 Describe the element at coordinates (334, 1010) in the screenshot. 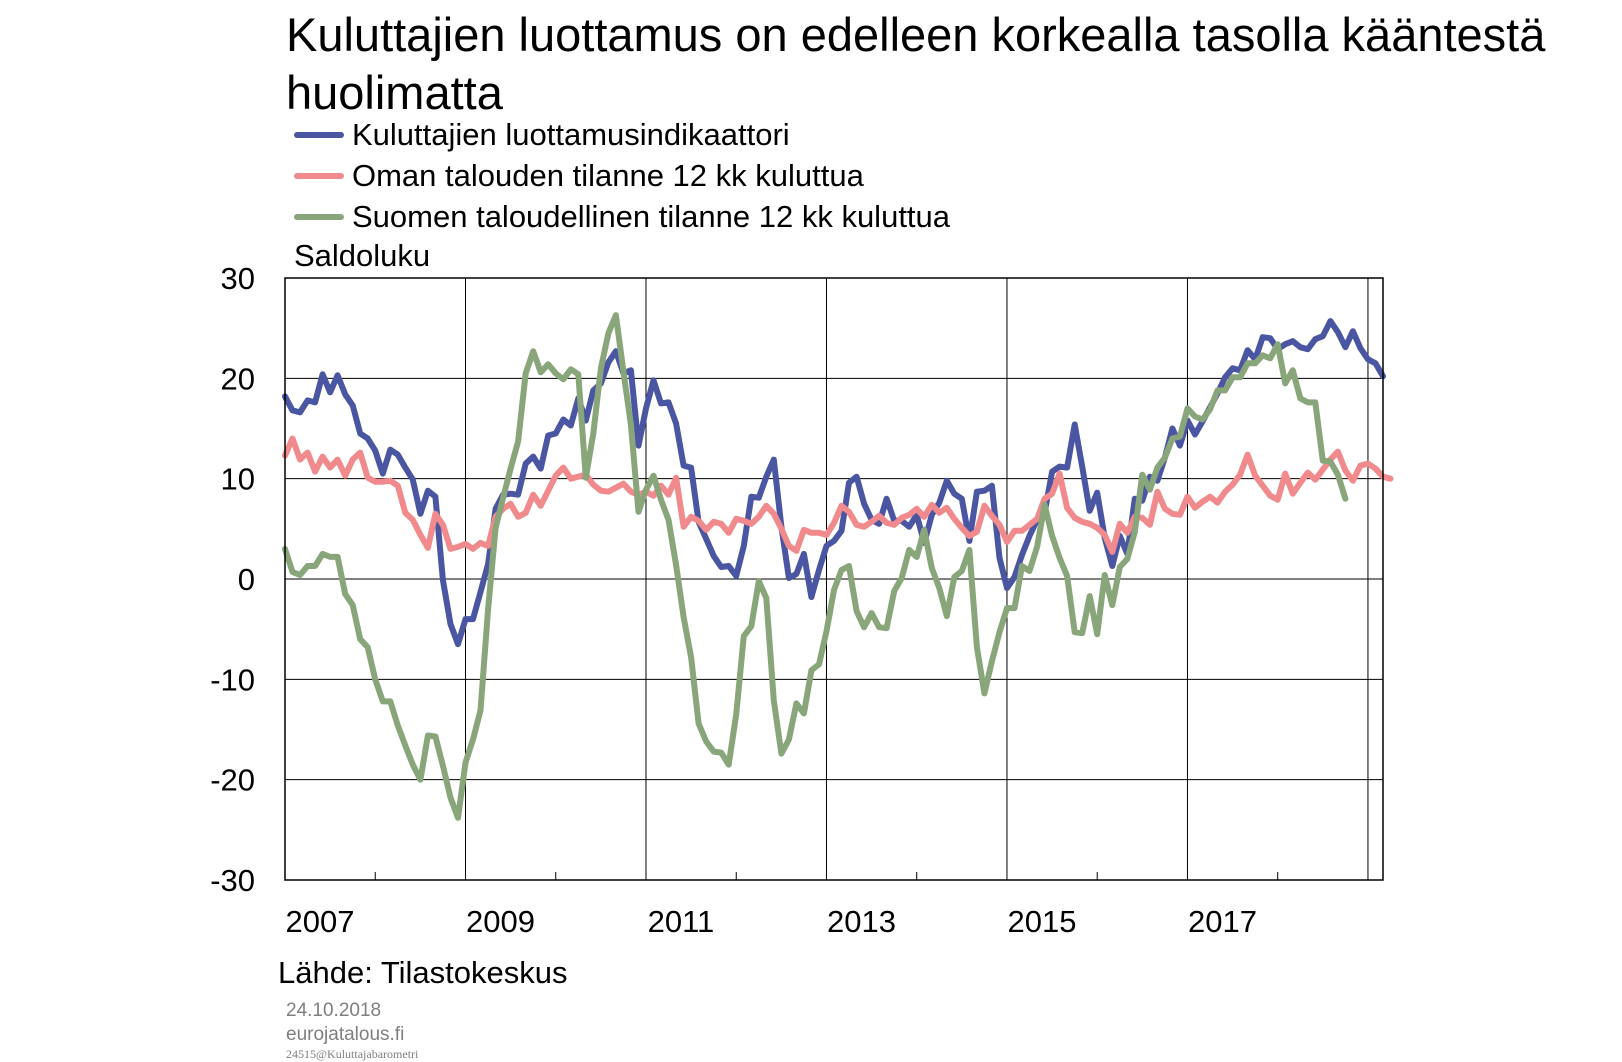

I see `publication-date: 24.10.2018` at that location.